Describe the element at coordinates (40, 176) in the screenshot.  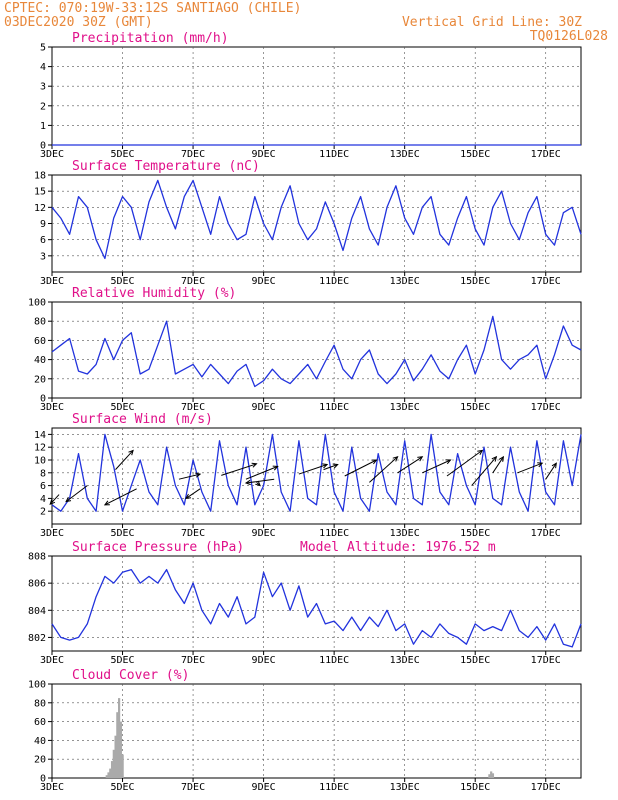
I see `y-tick-label: 18` at that location.